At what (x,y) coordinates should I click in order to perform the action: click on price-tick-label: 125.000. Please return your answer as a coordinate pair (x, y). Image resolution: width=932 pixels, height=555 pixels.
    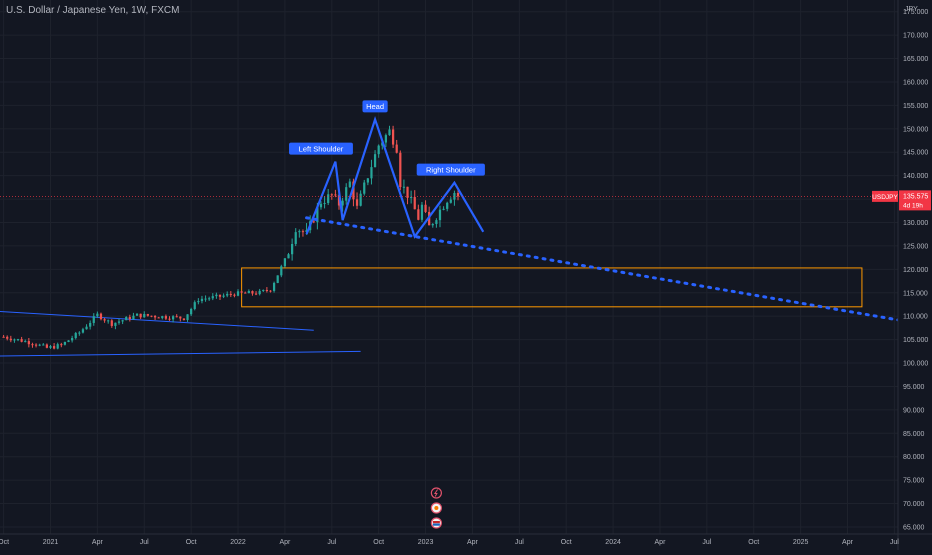
    Looking at the image, I should click on (915, 246).